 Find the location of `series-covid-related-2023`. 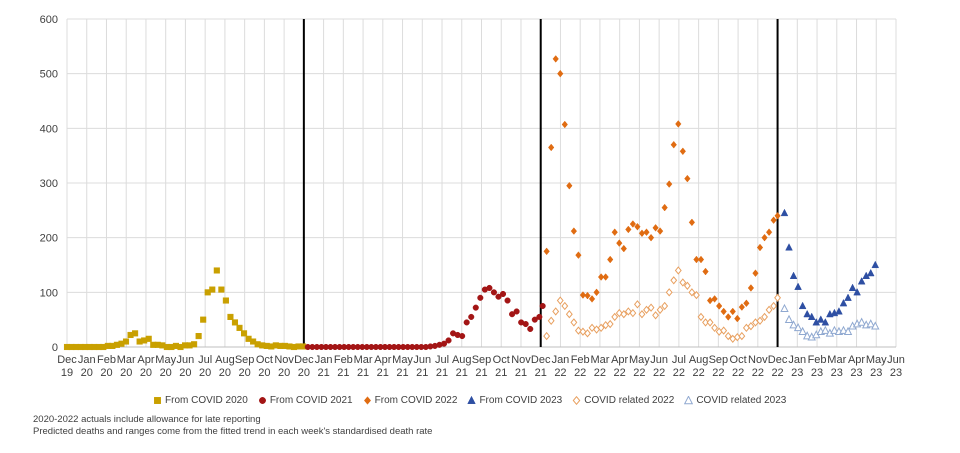

series-covid-related-2023 is located at coordinates (830, 322).